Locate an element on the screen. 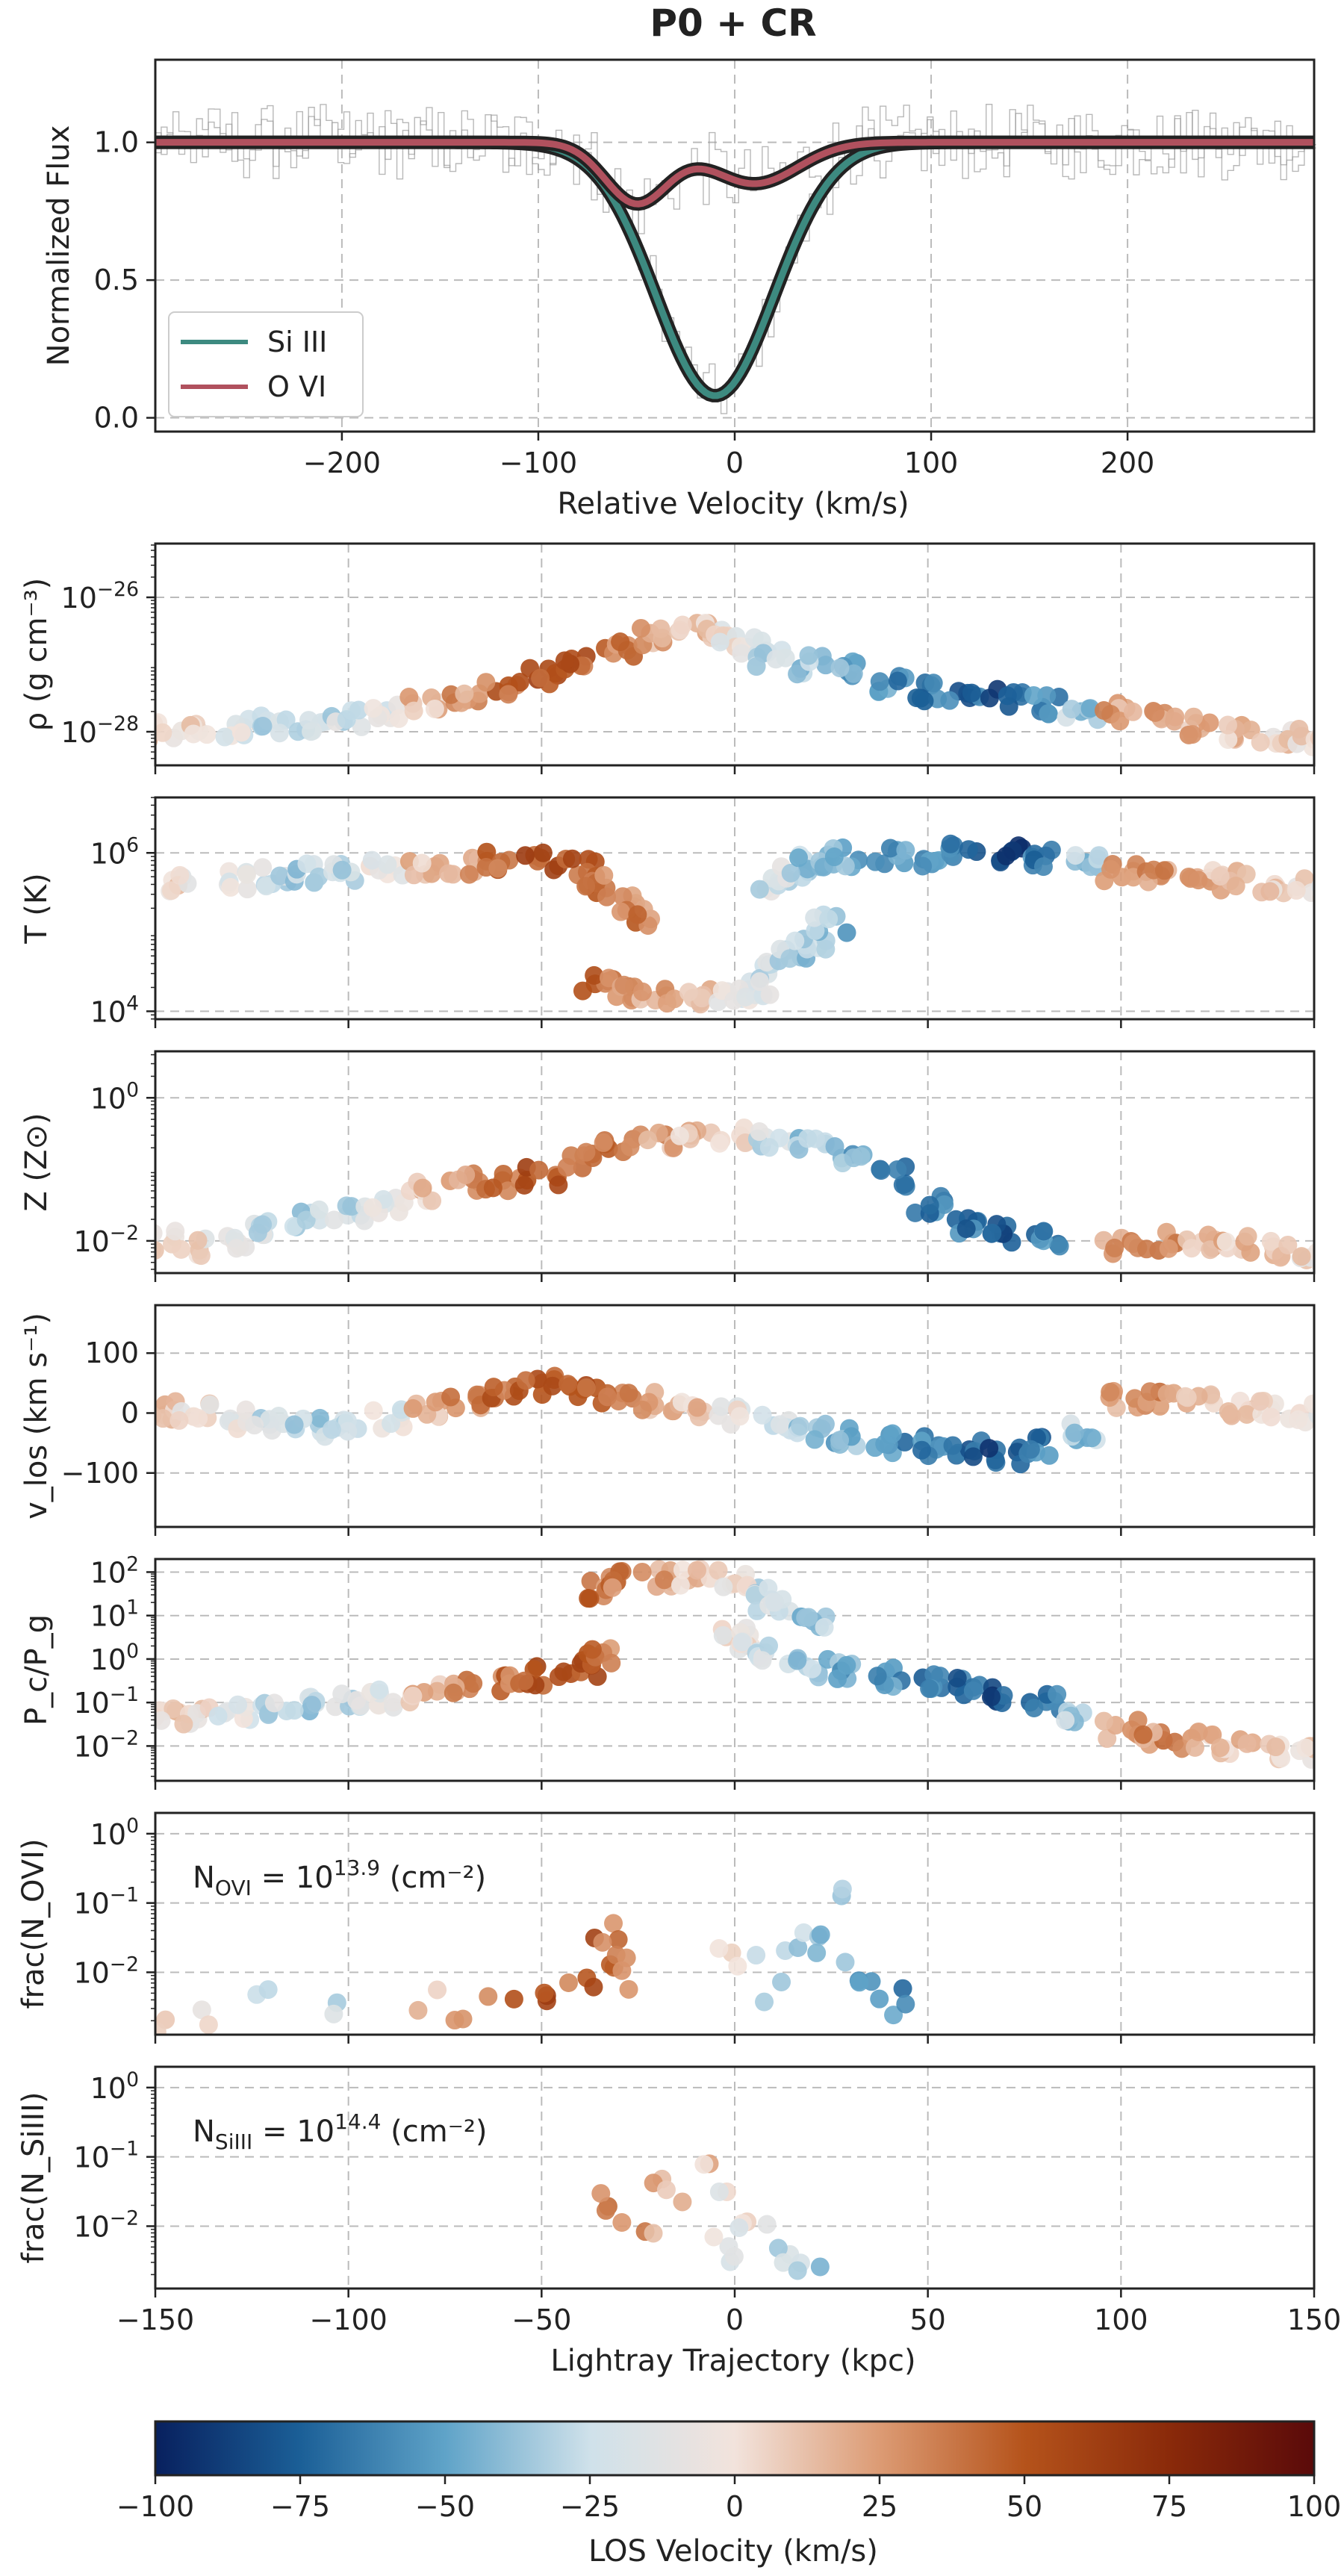 The height and width of the screenshot is (2576, 1344). colorbar-label: LOS Velocity (km/s) is located at coordinates (733, 2551).